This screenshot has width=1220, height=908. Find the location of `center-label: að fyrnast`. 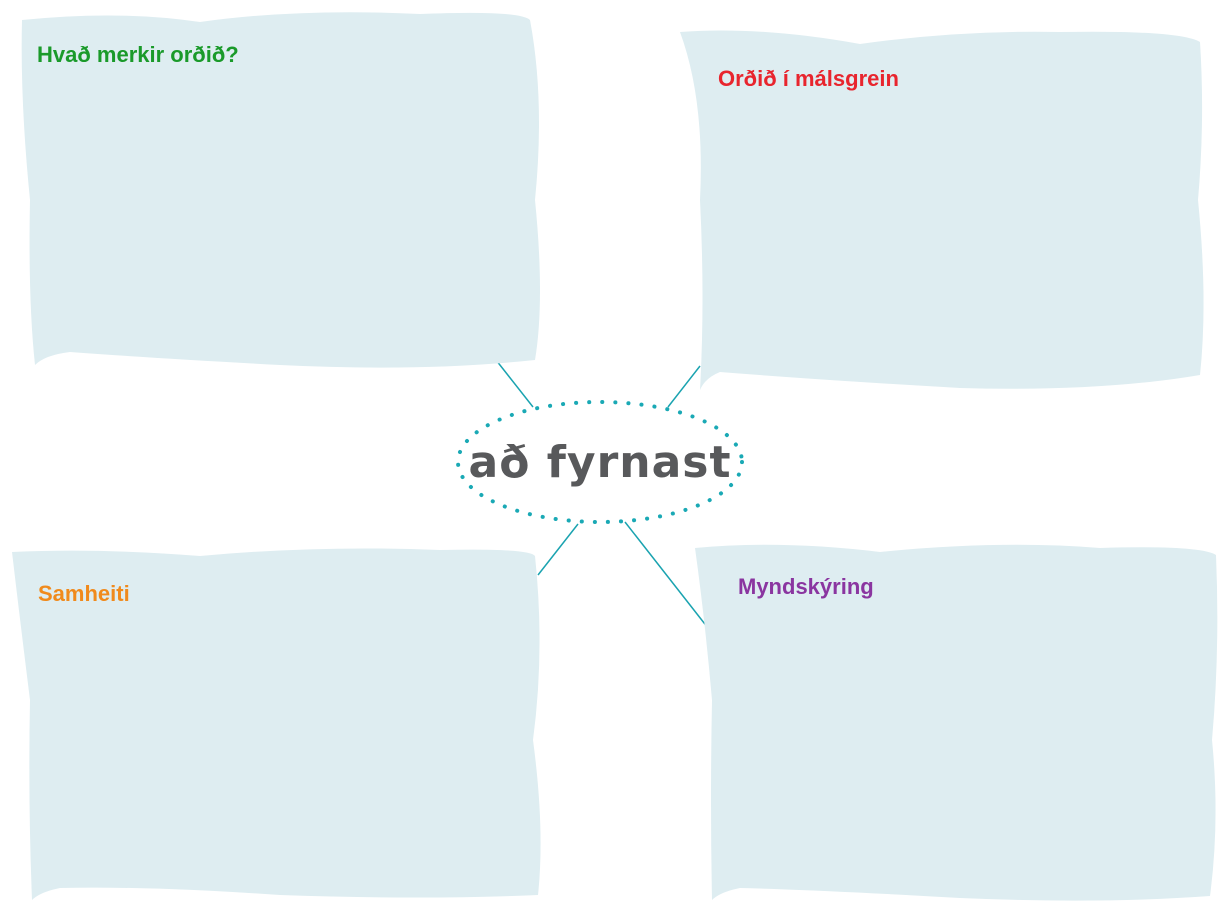

center-label: að fyrnast is located at coordinates (600, 462).